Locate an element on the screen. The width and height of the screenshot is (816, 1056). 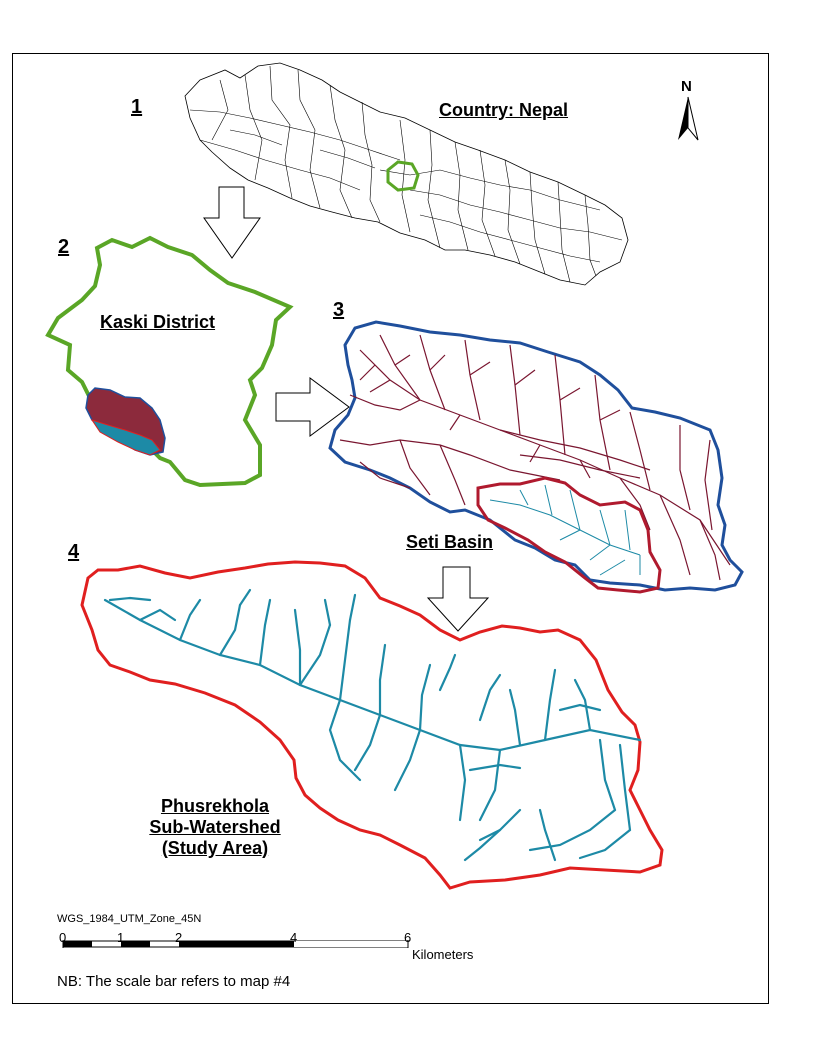
map1-number: 1 is located at coordinates (137, 107).